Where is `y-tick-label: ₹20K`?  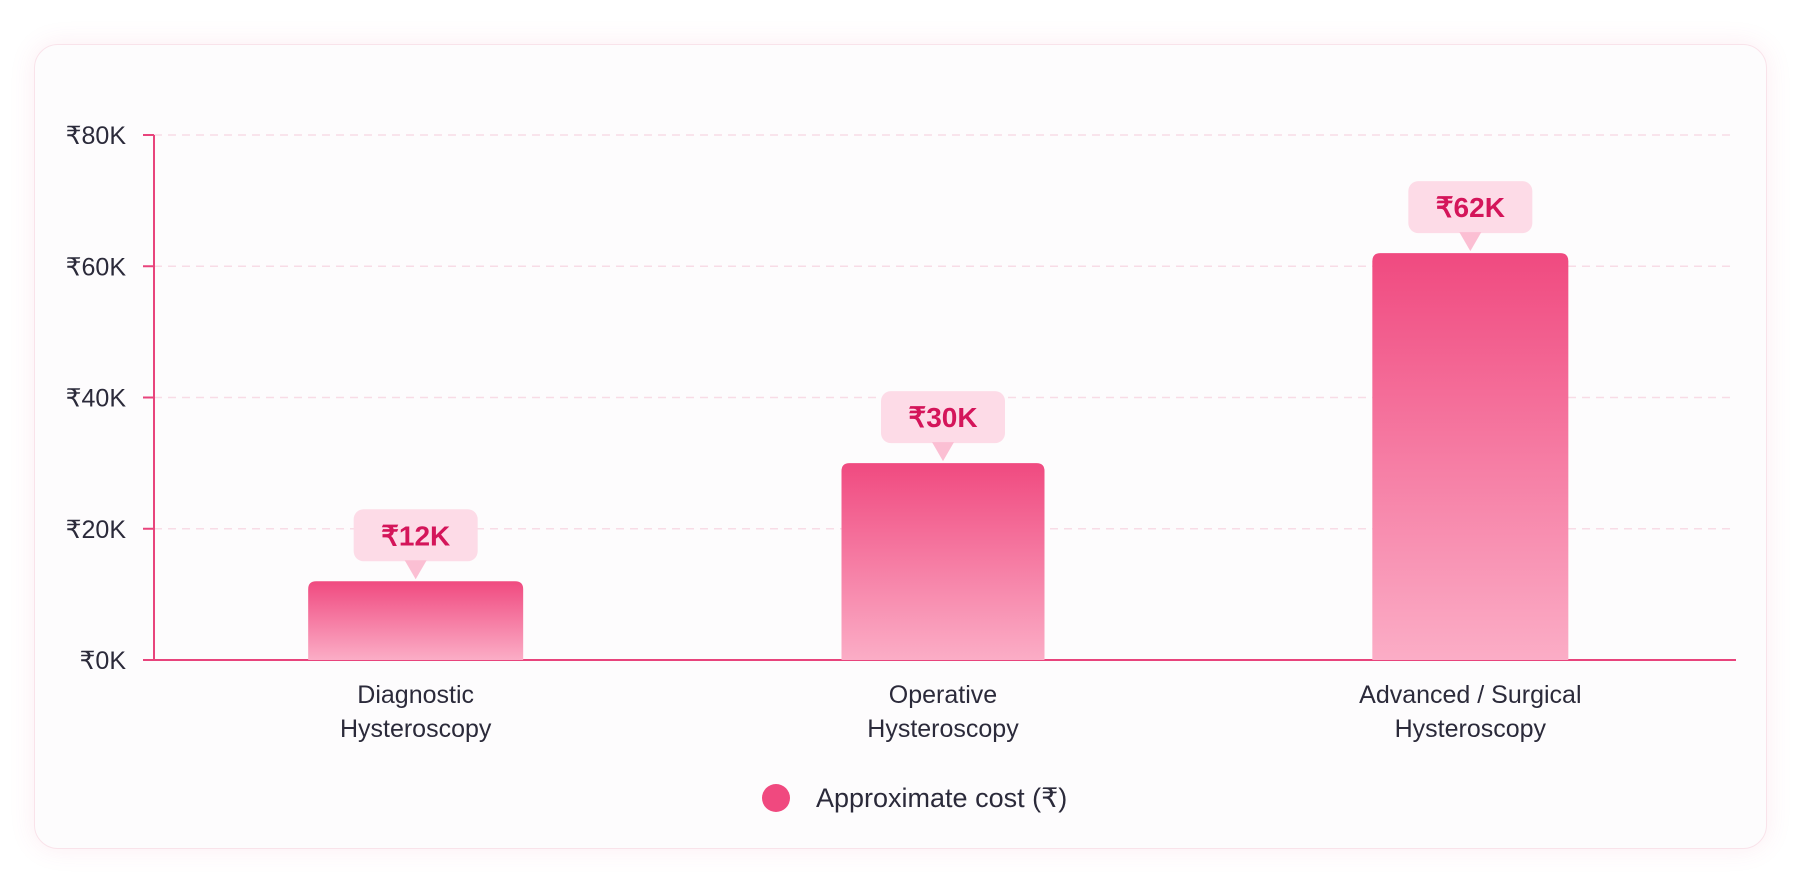
y-tick-label: ₹20K is located at coordinates (96, 530).